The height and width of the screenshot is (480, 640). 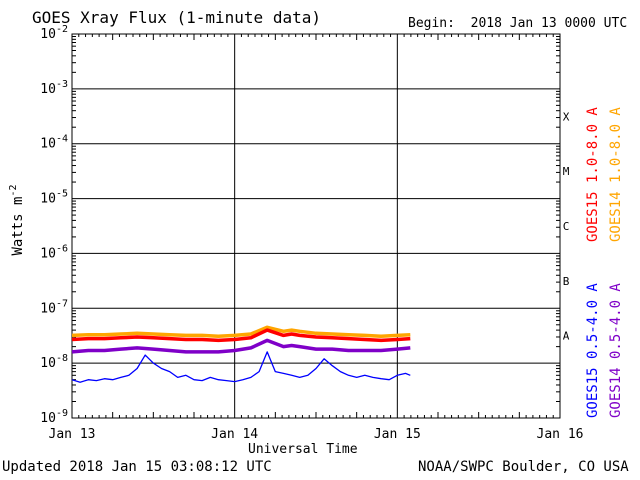 What do you see at coordinates (566, 116) in the screenshot?
I see `flare-class-label: X` at bounding box center [566, 116].